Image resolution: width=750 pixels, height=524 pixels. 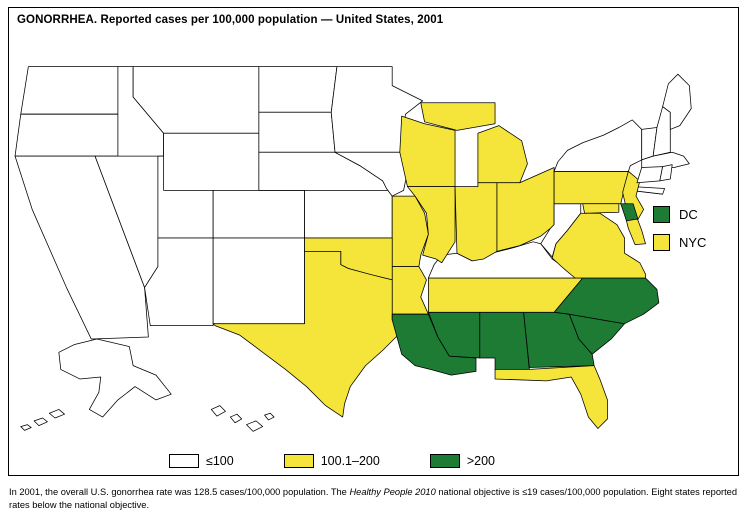 What do you see at coordinates (220, 461) in the screenshot?
I see `low-label: ≤100` at bounding box center [220, 461].